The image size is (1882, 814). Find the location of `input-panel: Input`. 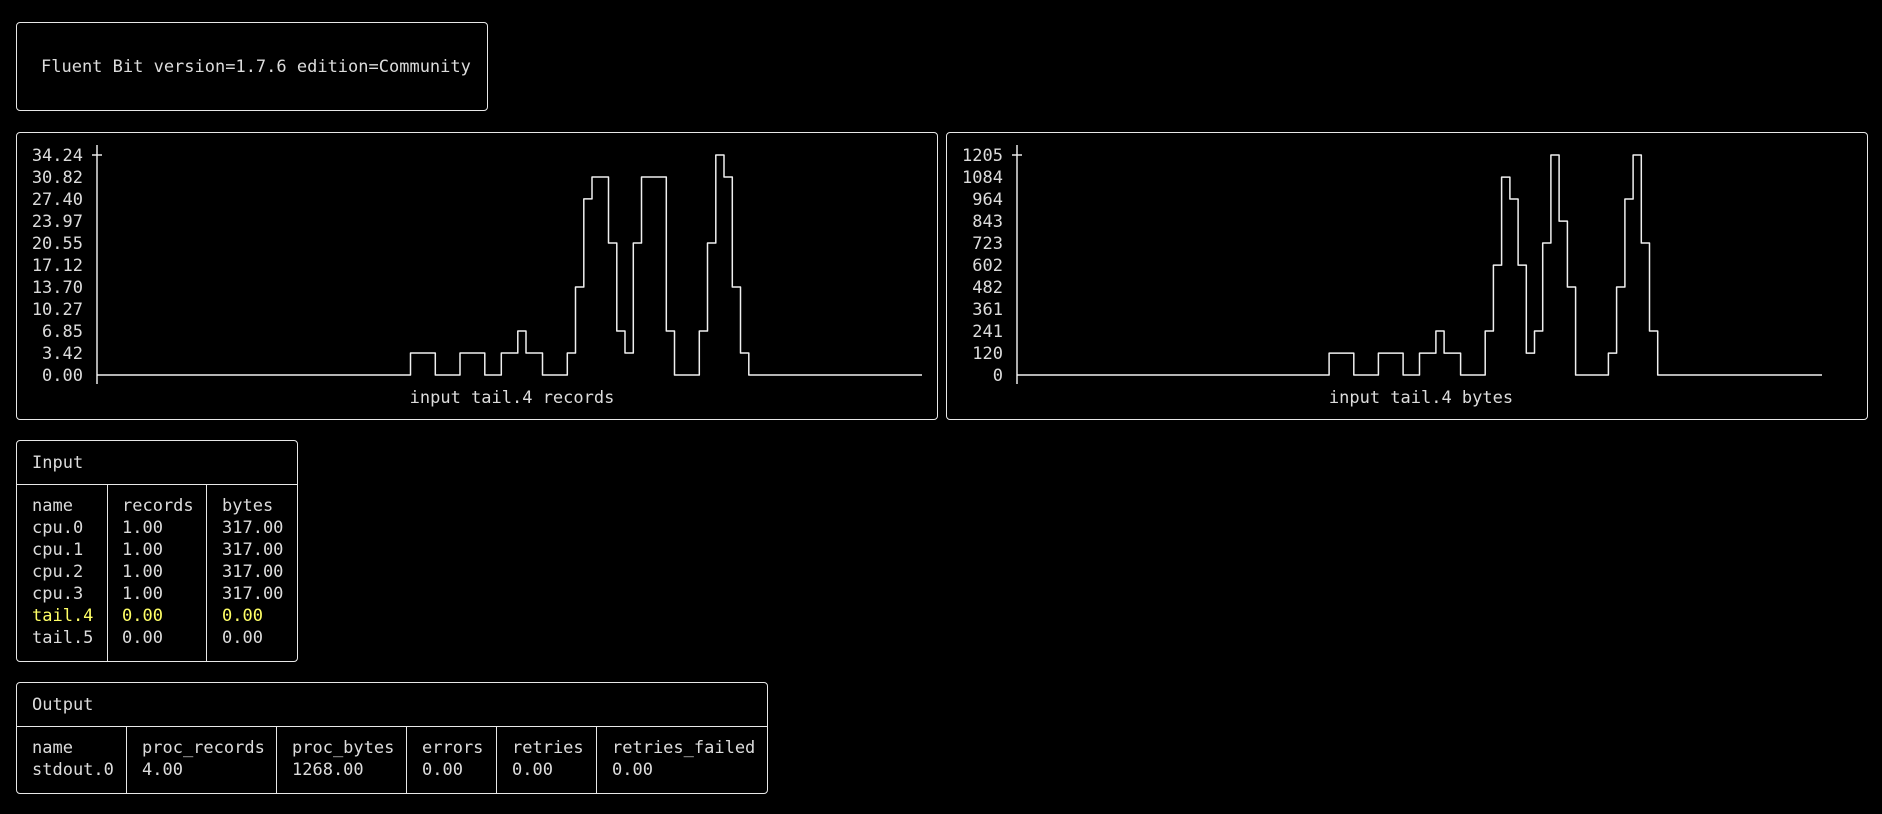

input-panel: Input is located at coordinates (157, 551).